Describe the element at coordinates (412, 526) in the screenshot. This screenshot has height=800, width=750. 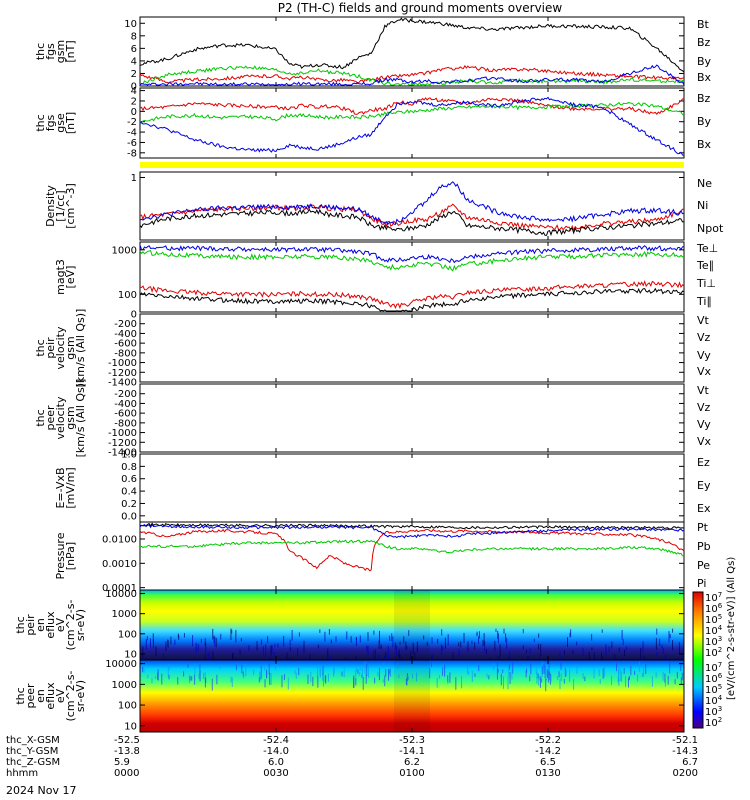
I see `series-line-pressure-Pt` at that location.